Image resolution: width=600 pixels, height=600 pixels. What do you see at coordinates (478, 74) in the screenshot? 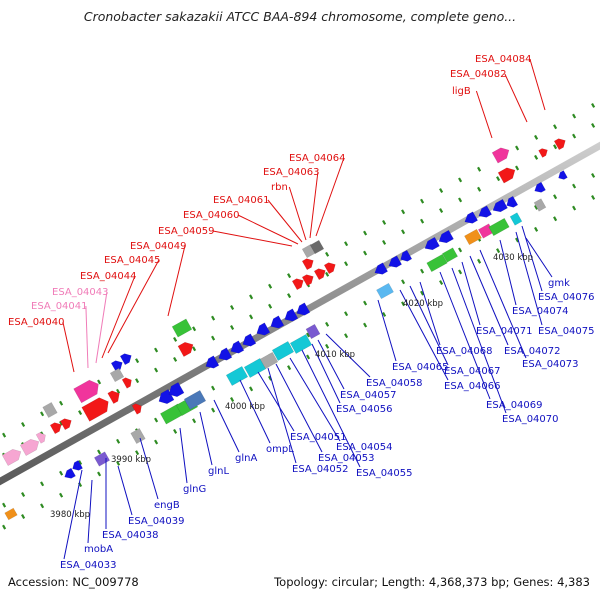
I see `gene-label-esa-04082: ESA_04082` at bounding box center [478, 74].